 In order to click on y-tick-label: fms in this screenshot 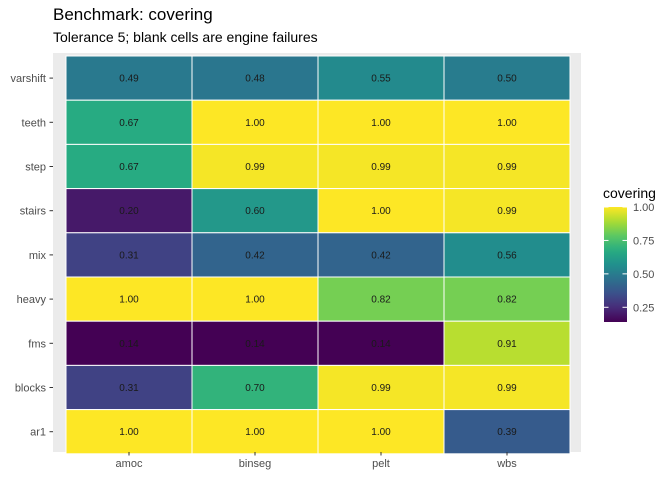, I will do `click(37, 344)`.